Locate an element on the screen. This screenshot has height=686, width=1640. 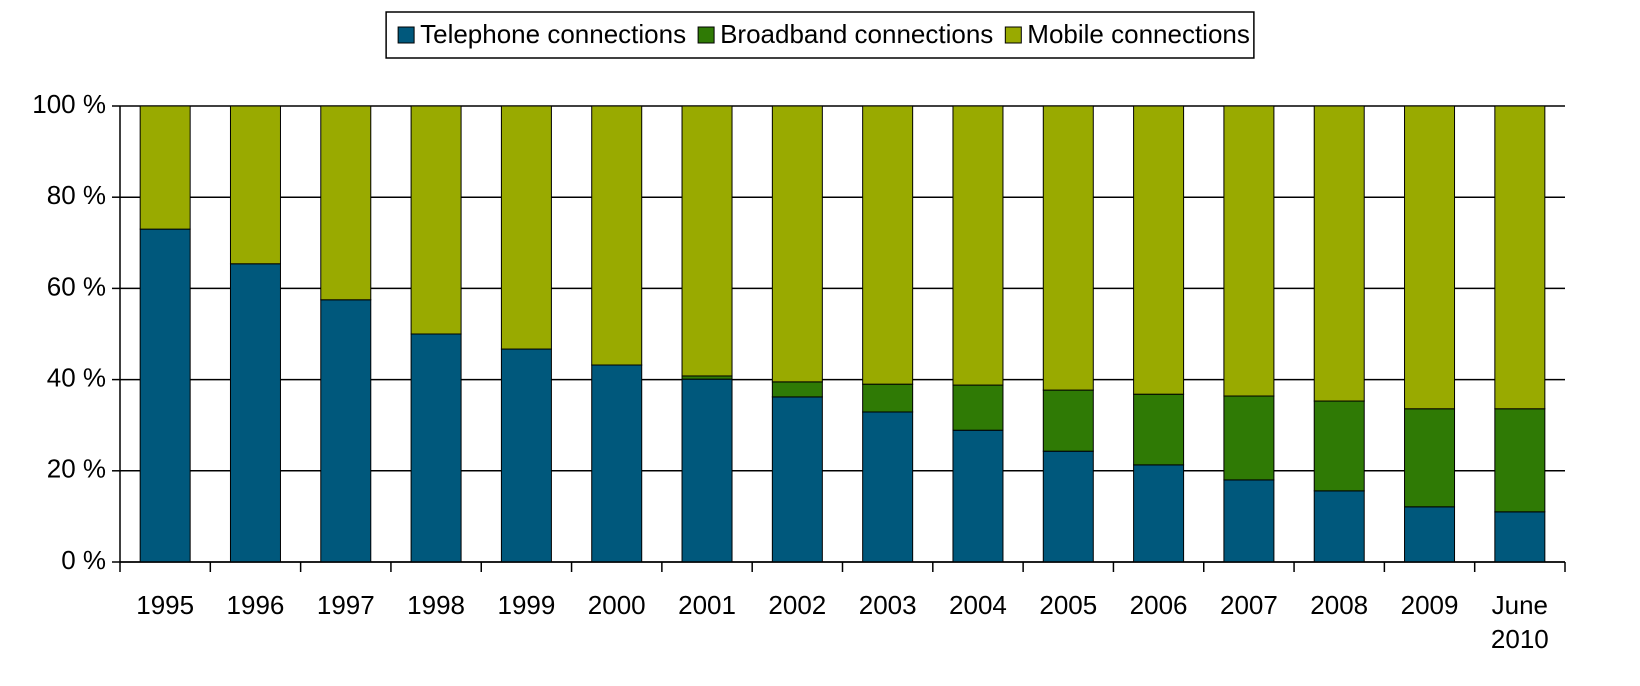
x-tick-label: June 2010 is located at coordinates (1519, 622).